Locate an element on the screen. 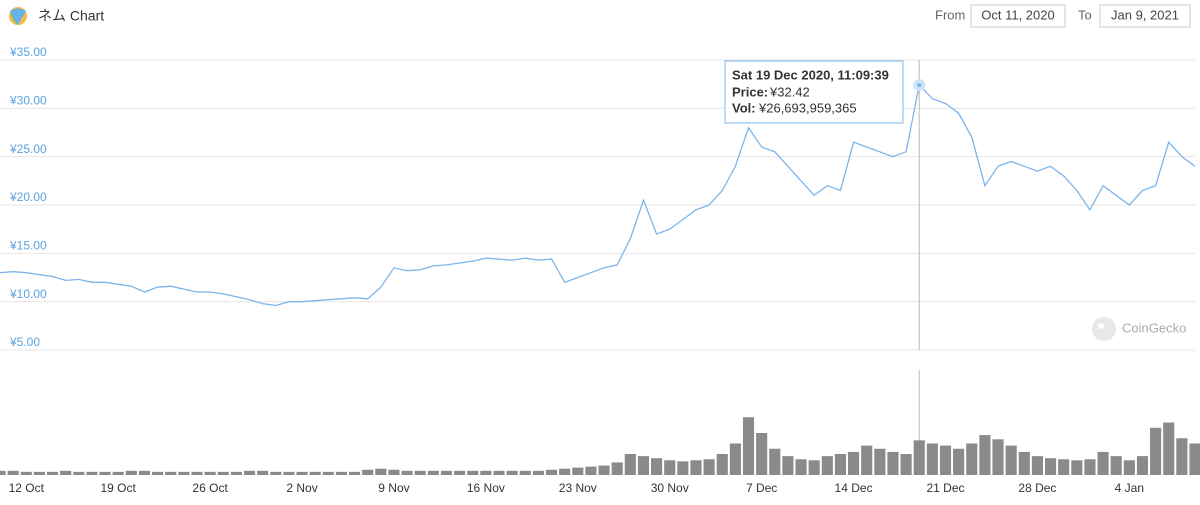 The height and width of the screenshot is (505, 1200). to-label: To is located at coordinates (1085, 14).